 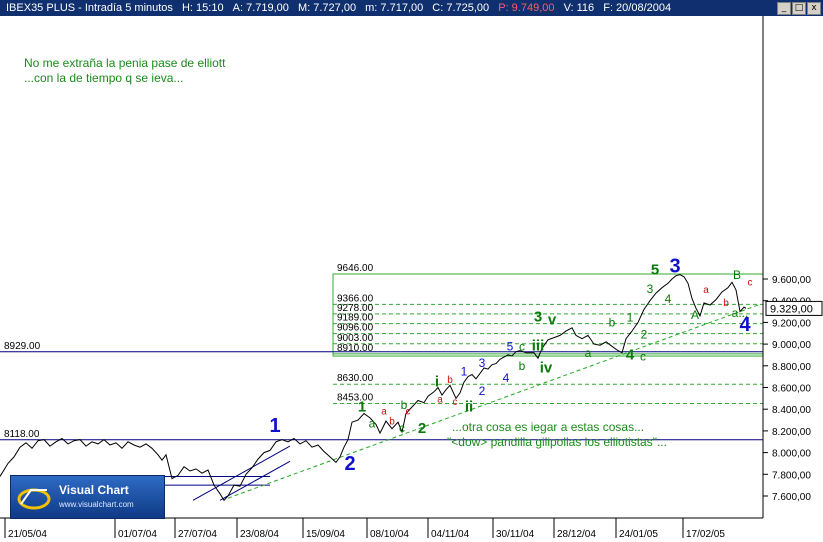 I want to click on fib-level-label: 8910.00, so click(x=355, y=348).